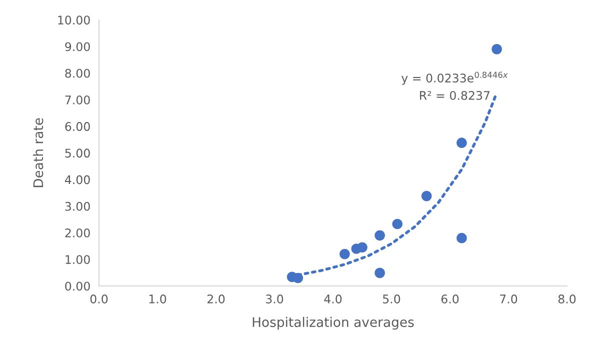 This screenshot has height=362, width=600. I want to click on annotation: R² = 0.8237, so click(455, 95).